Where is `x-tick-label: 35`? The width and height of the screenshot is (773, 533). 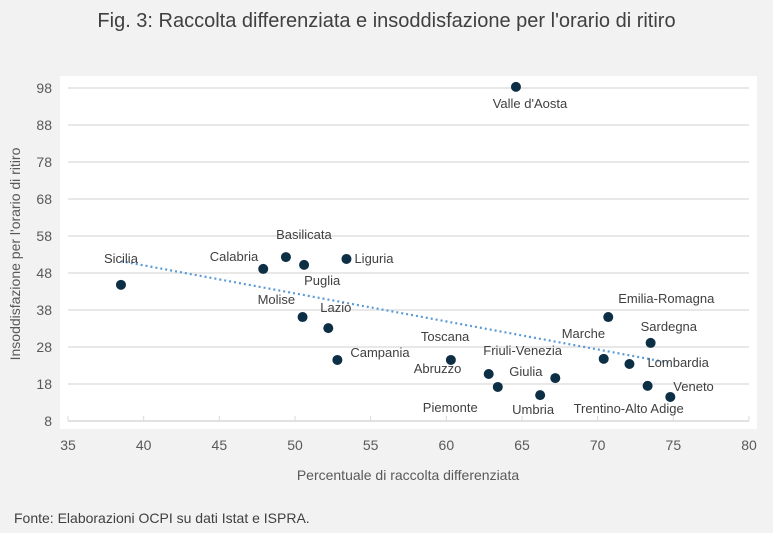
x-tick-label: 35 is located at coordinates (68, 445).